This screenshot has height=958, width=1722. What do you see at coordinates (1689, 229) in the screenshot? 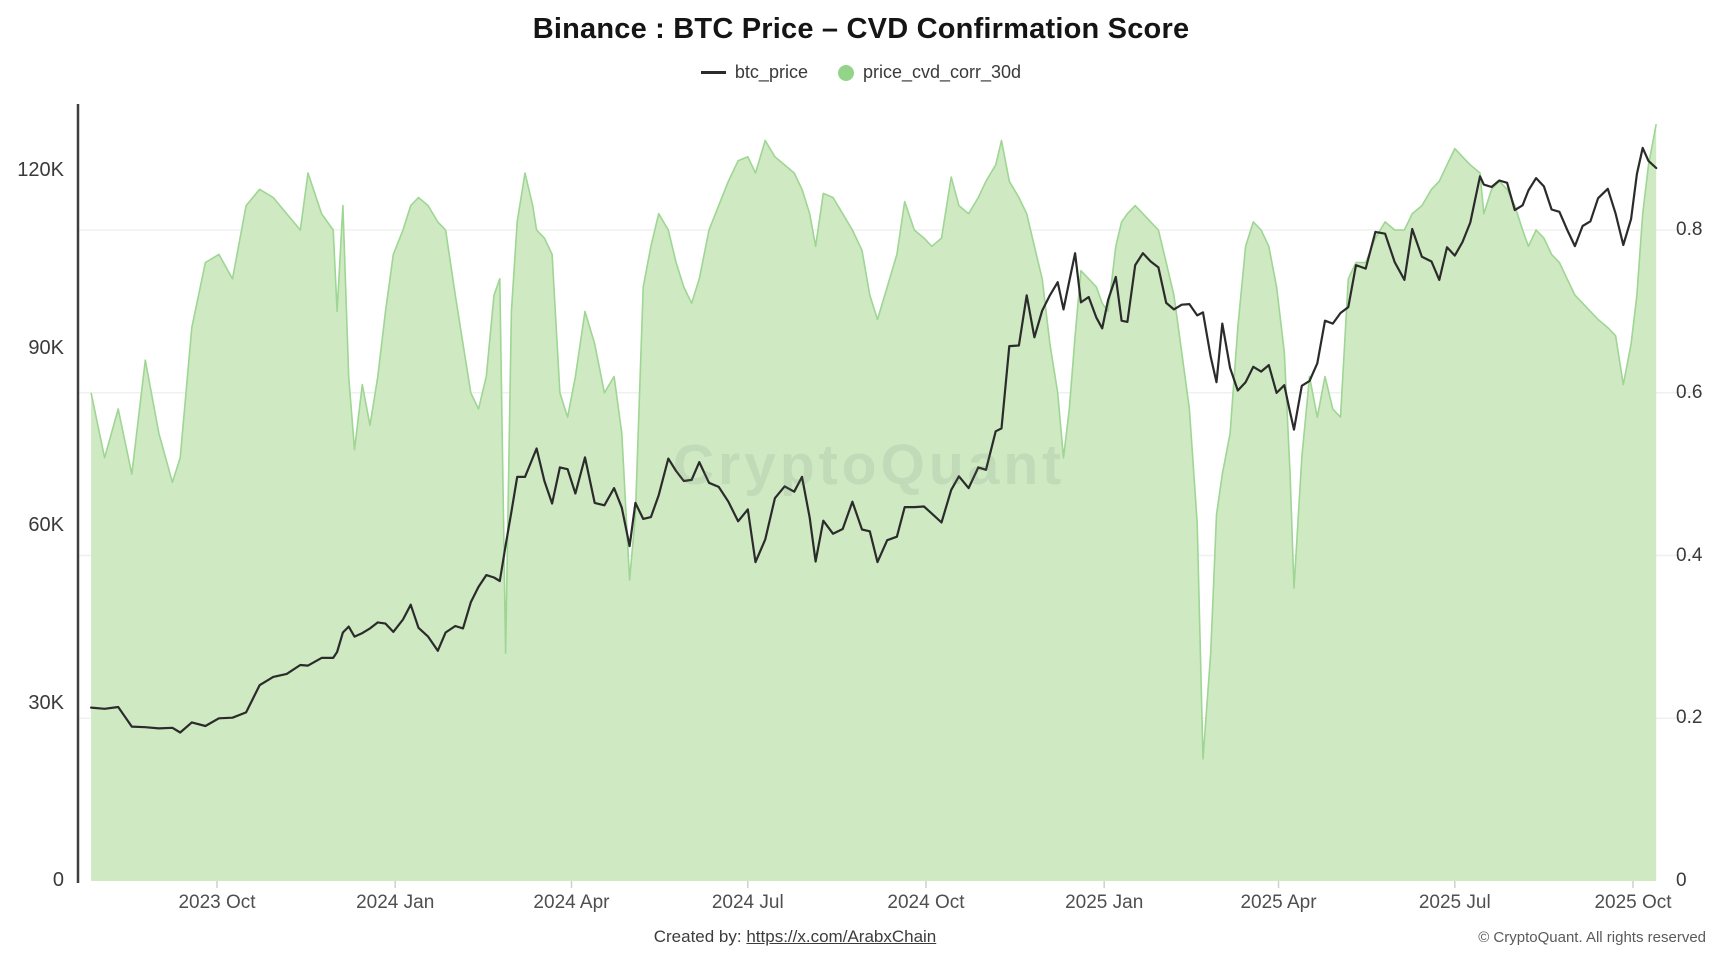
I see `y-axis-label-right: 0.8` at bounding box center [1689, 229].